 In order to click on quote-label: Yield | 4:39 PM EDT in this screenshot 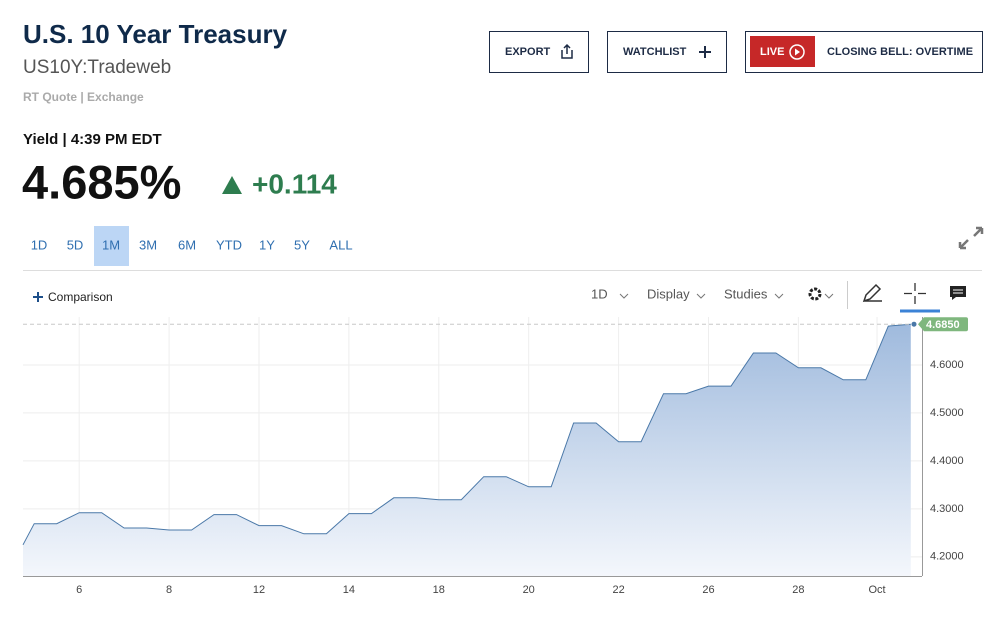, I will do `click(92, 139)`.